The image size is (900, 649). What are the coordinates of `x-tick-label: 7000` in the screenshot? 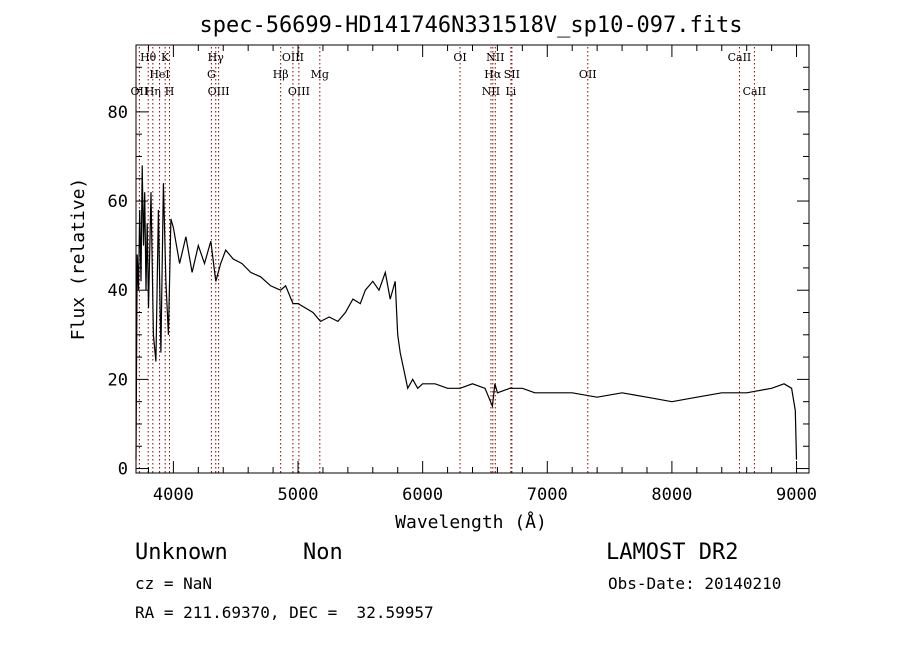 It's located at (547, 495).